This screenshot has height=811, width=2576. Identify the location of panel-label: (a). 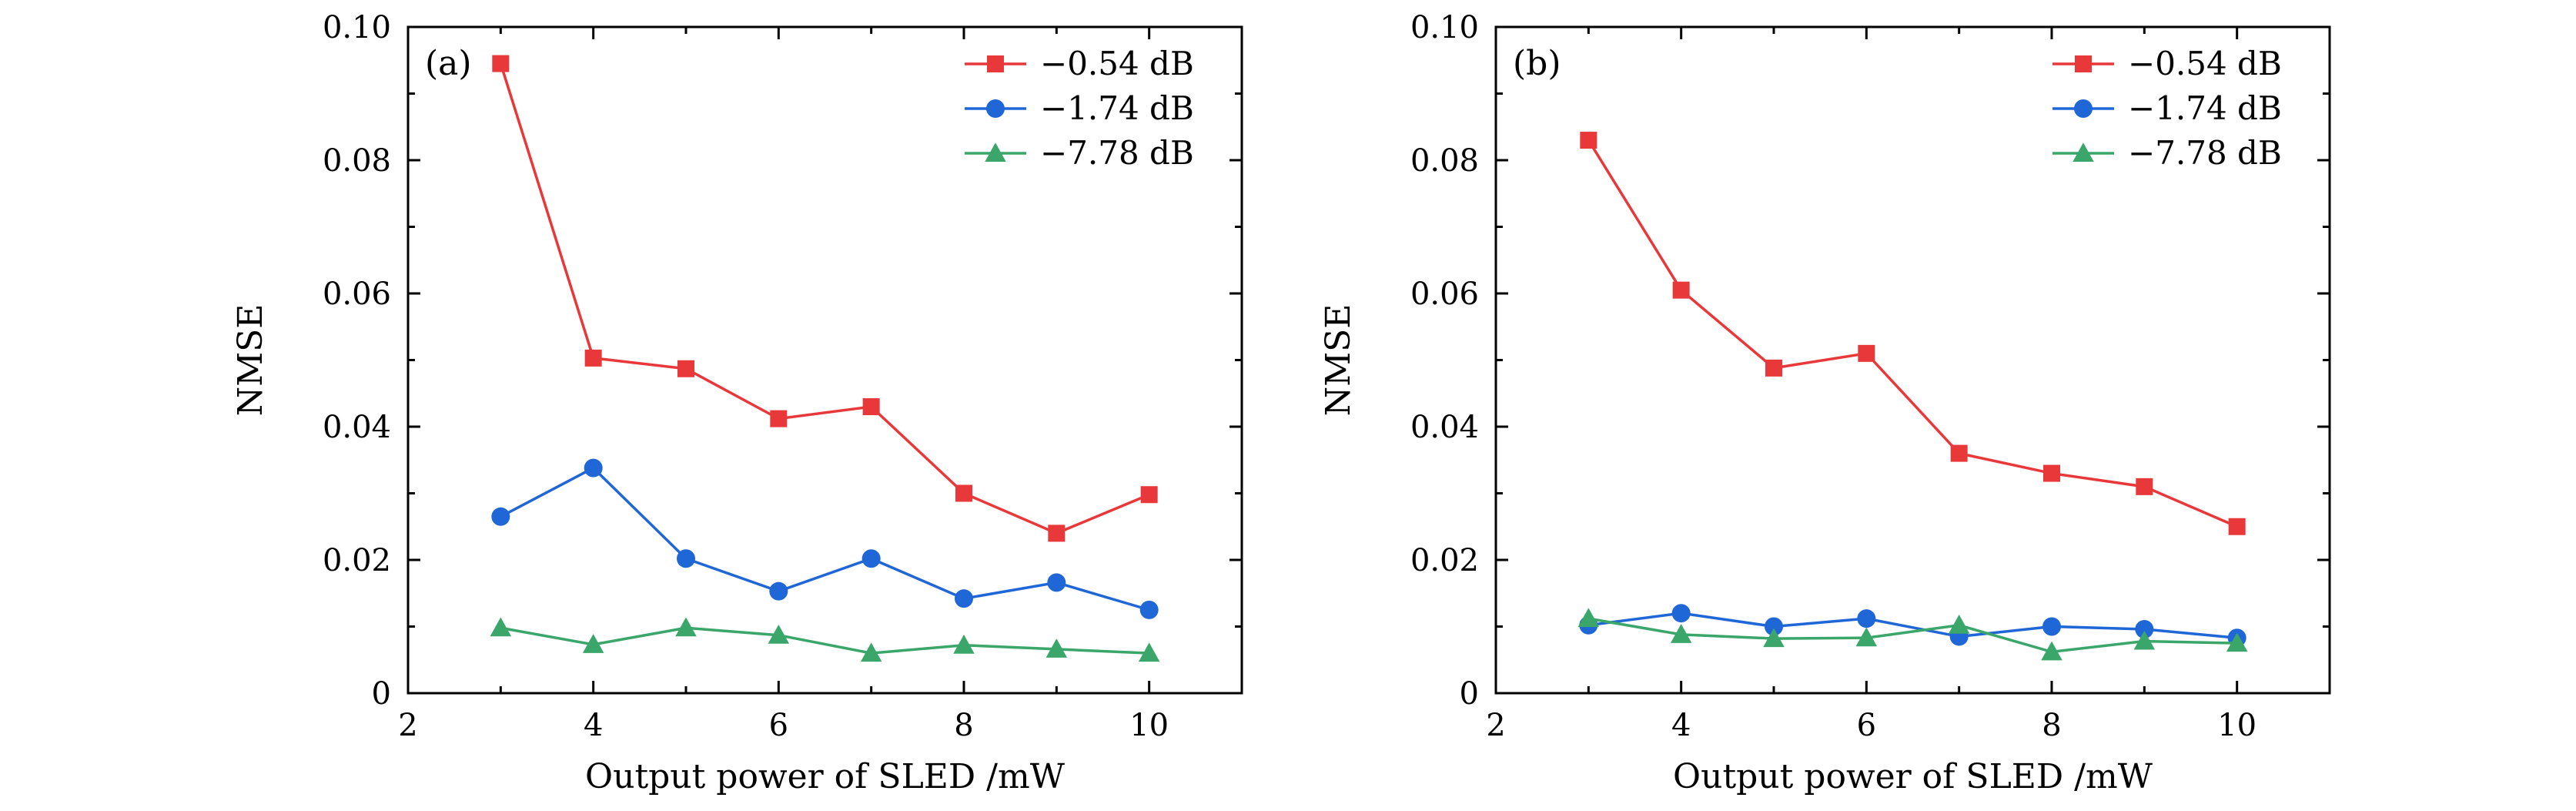
(448, 63).